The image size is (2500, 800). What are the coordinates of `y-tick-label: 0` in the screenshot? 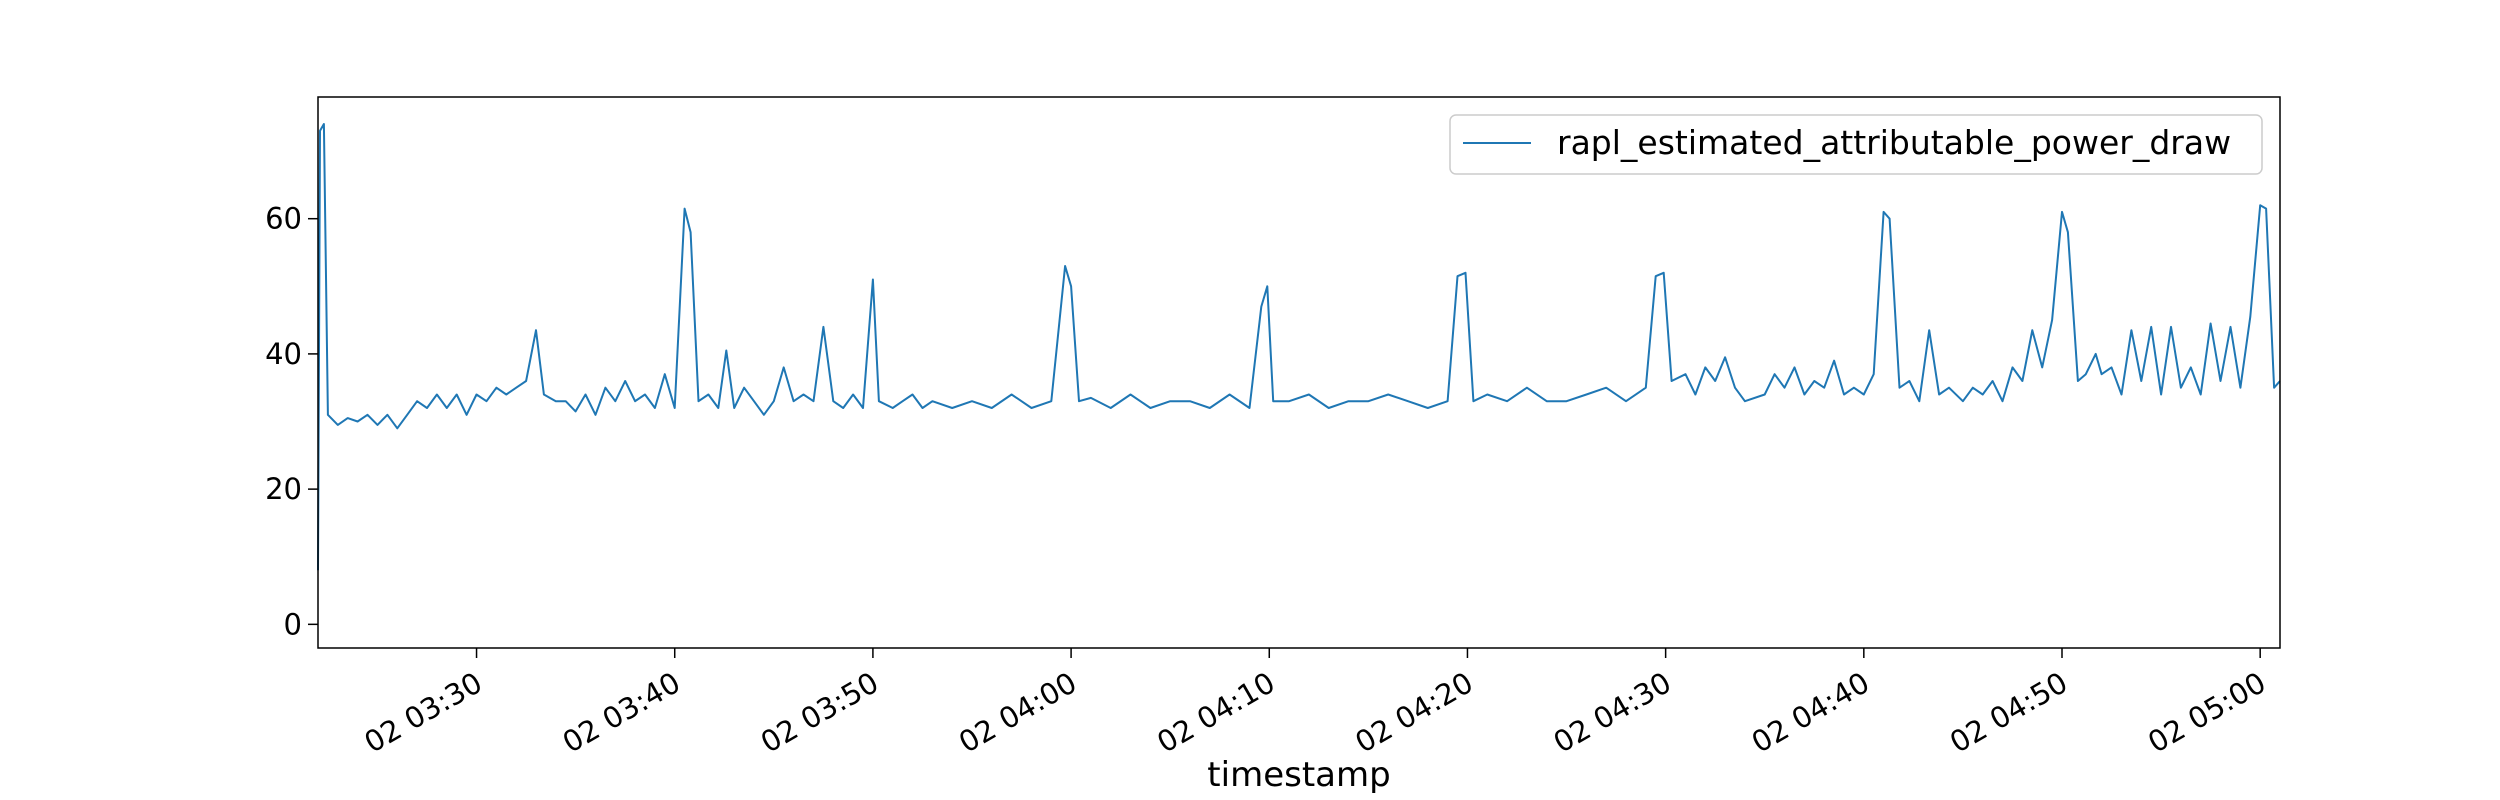 It's located at (293, 624).